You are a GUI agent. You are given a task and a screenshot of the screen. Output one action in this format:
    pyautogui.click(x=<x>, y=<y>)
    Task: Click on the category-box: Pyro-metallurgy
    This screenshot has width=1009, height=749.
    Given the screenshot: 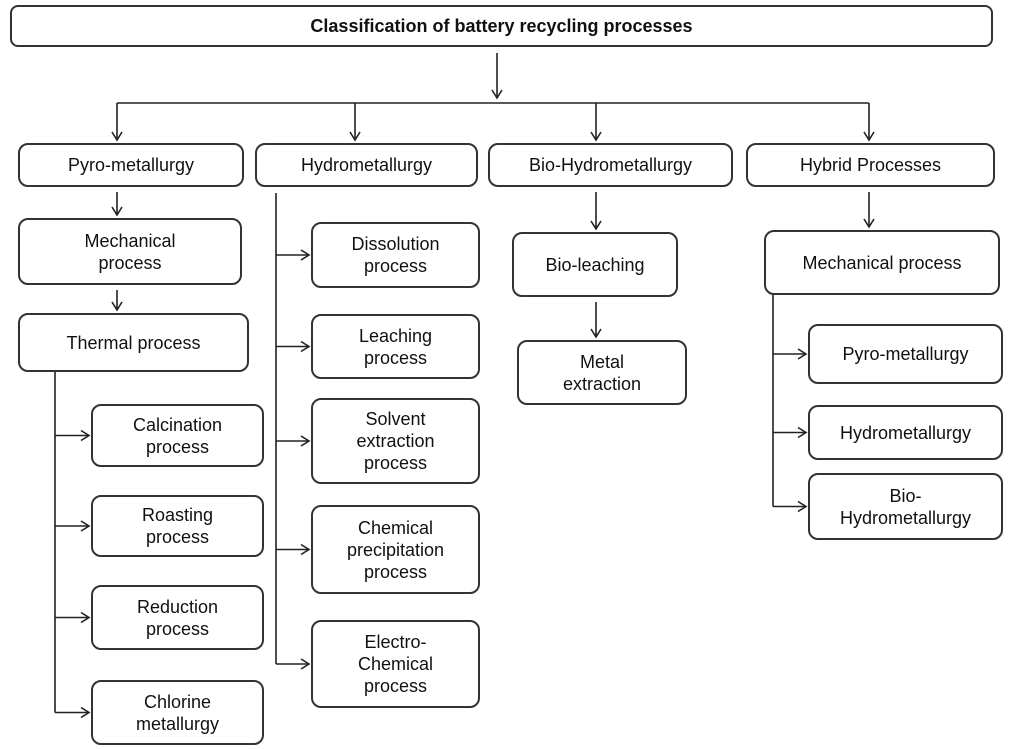 What is the action you would take?
    pyautogui.click(x=131, y=165)
    